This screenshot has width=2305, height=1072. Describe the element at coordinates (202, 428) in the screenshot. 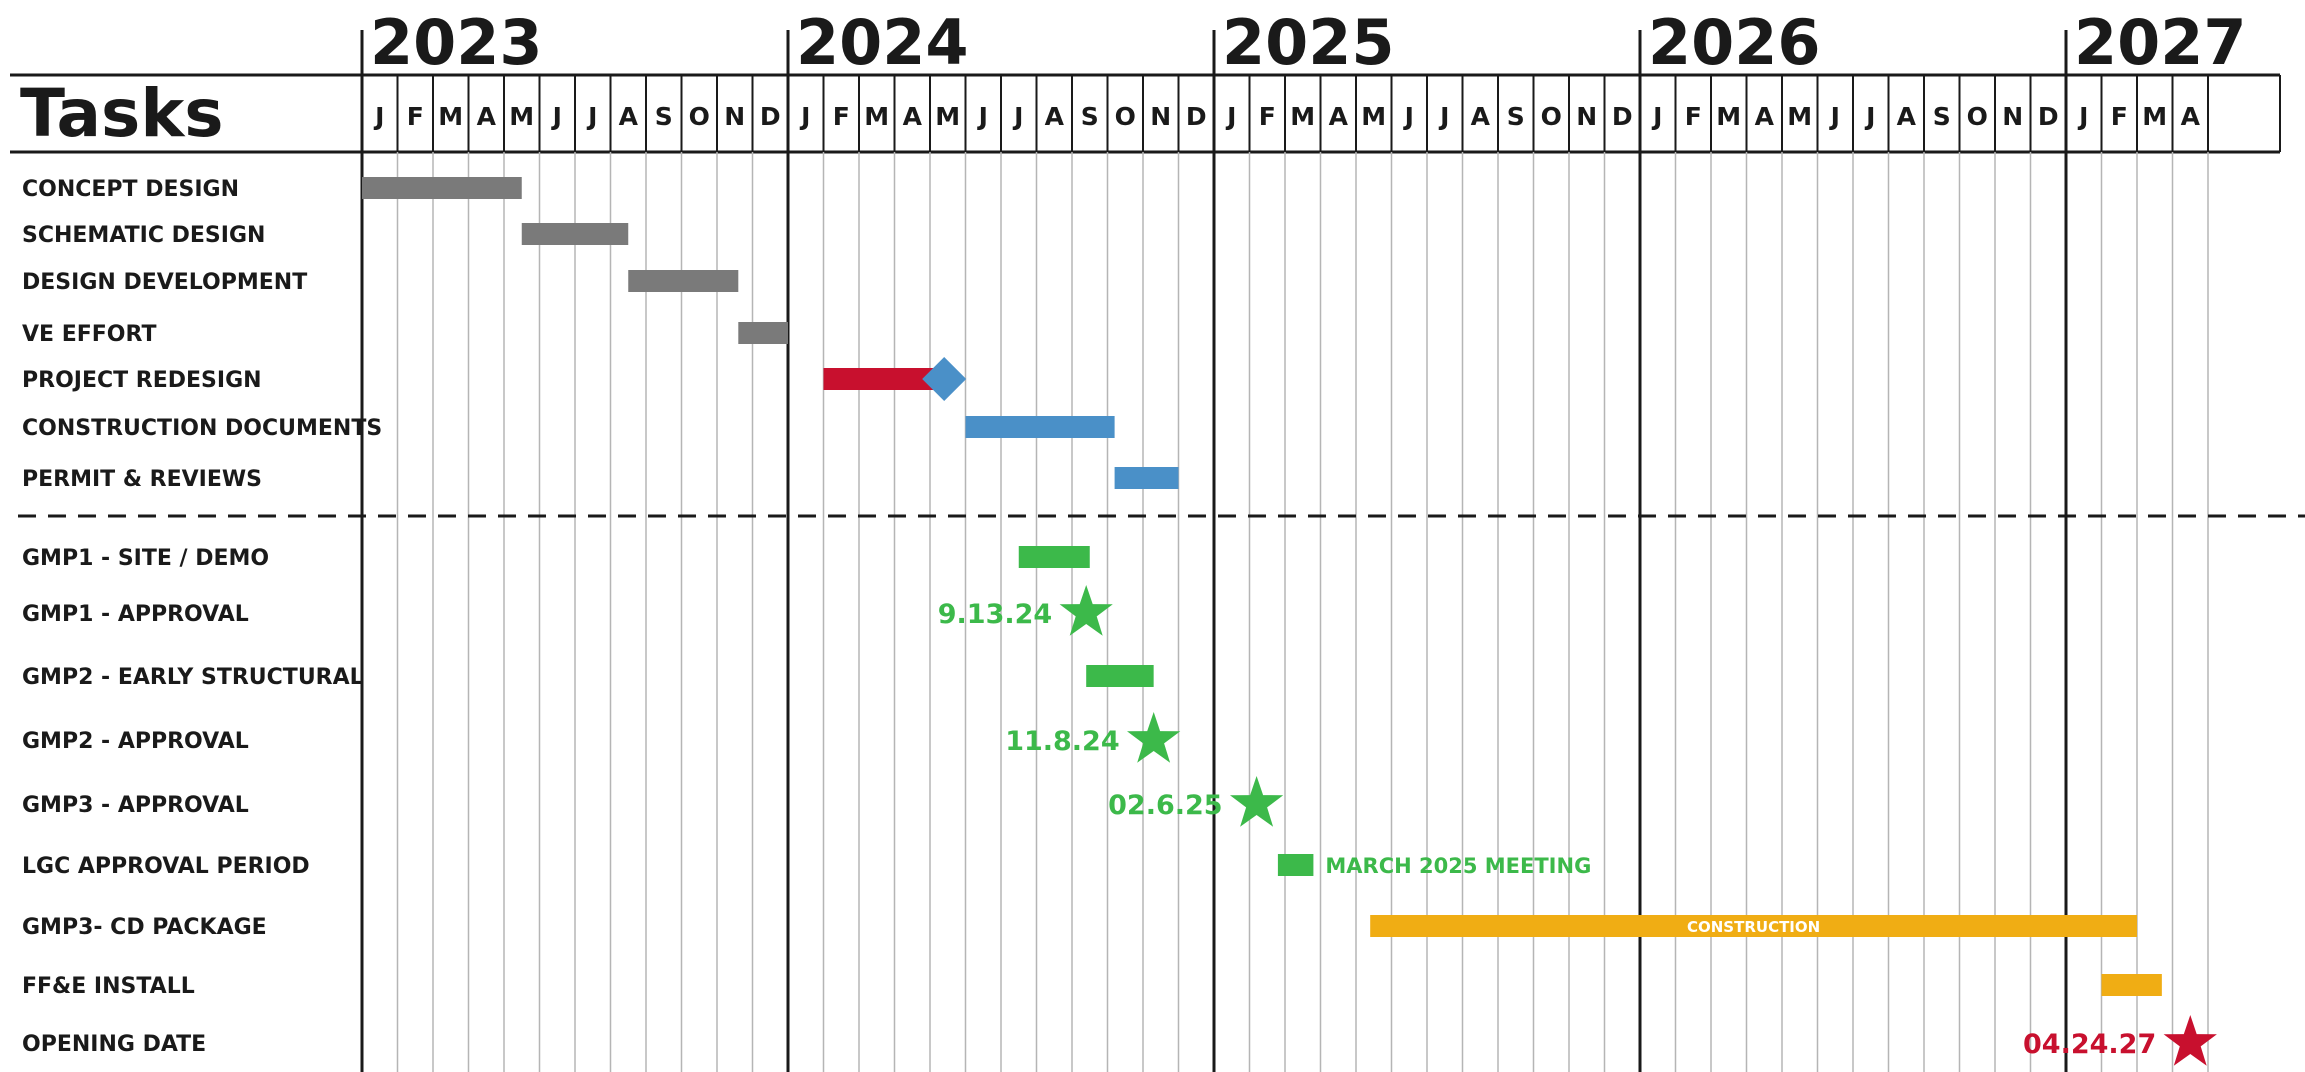

I see `task-label: CONSTRUCTION DOCUMENTS` at that location.